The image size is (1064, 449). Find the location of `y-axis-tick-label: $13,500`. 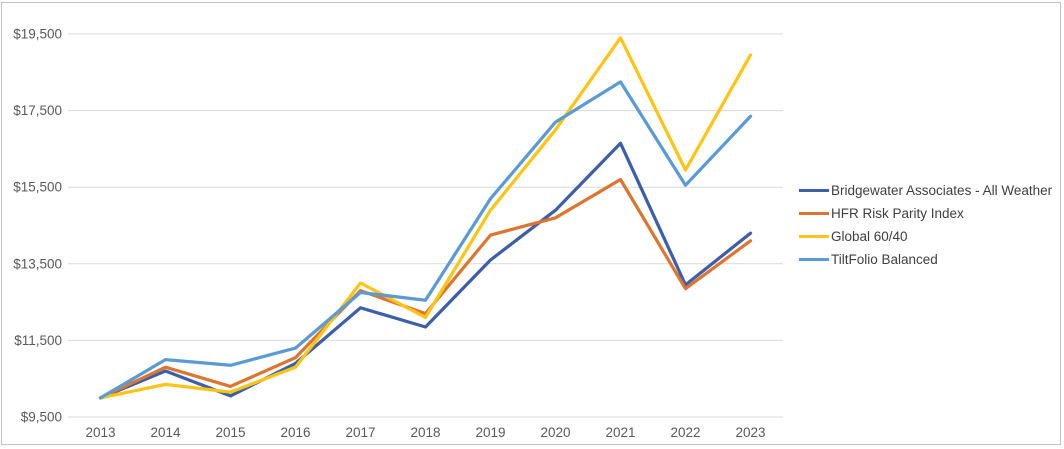

y-axis-tick-label: $13,500 is located at coordinates (37, 263).